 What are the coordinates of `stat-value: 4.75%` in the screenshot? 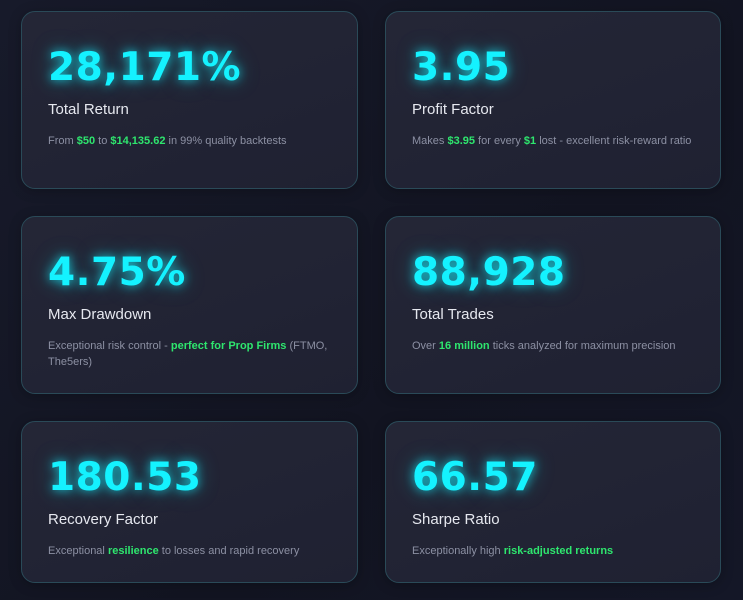 It's located at (117, 272).